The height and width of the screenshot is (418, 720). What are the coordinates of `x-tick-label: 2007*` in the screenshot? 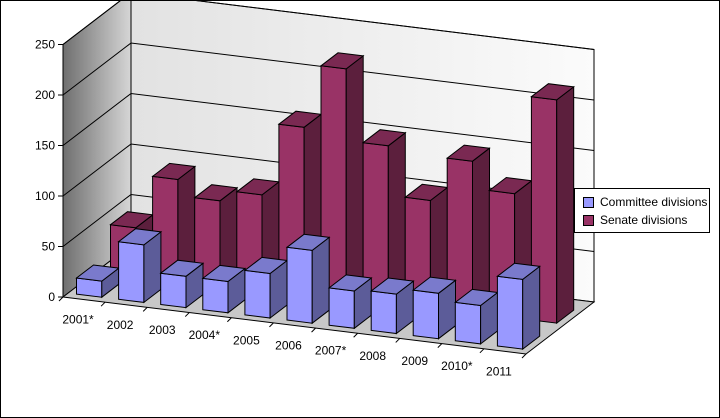 It's located at (331, 351).